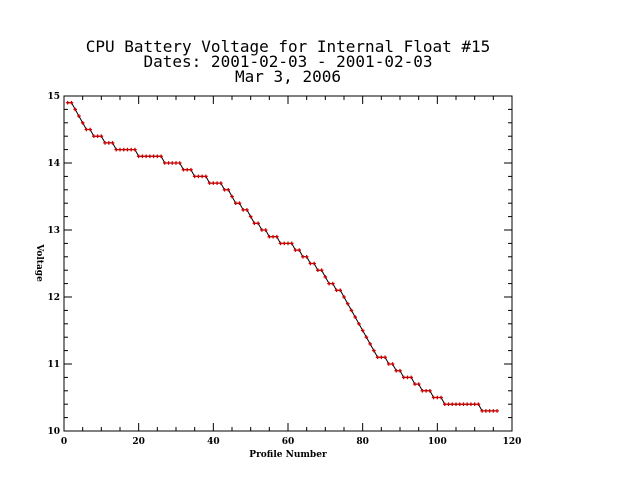 This screenshot has height=480, width=640. What do you see at coordinates (362, 442) in the screenshot?
I see `x-tick-label: 80` at bounding box center [362, 442].